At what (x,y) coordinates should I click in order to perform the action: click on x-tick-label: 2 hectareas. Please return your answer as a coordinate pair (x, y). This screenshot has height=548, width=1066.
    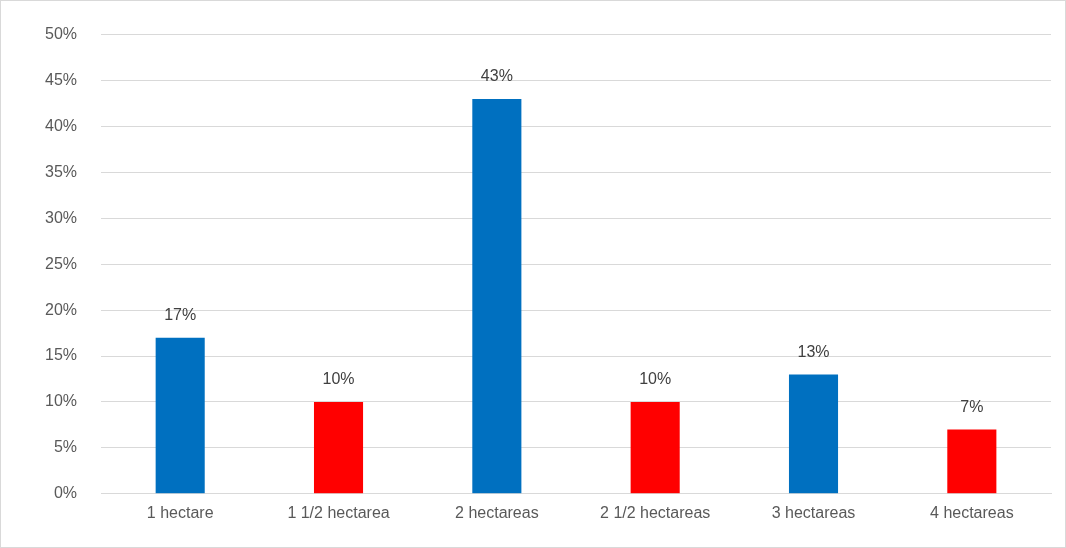
    Looking at the image, I should click on (497, 512).